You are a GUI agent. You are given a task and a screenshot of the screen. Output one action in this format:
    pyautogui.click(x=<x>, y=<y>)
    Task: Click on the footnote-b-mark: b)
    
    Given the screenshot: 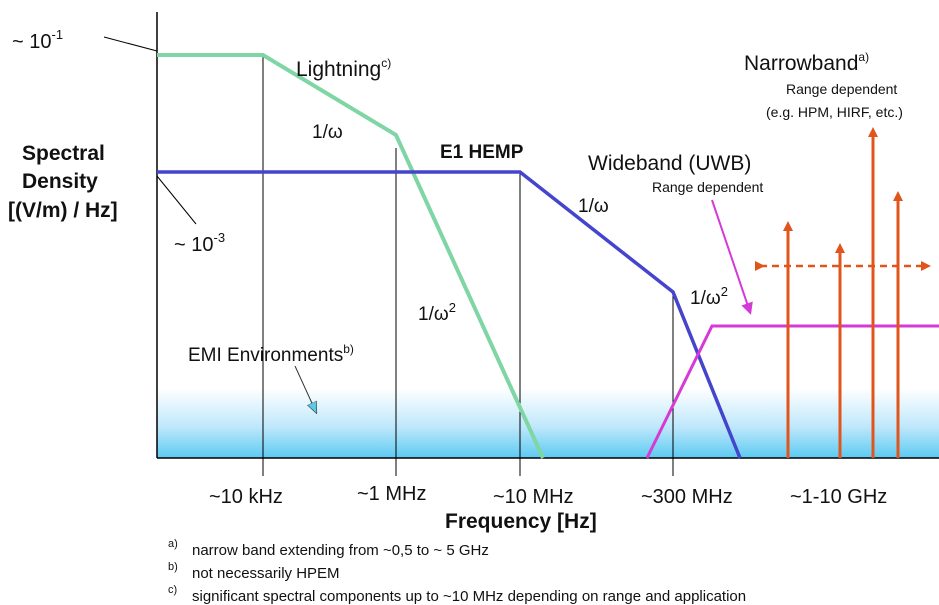 What is the action you would take?
    pyautogui.click(x=173, y=567)
    